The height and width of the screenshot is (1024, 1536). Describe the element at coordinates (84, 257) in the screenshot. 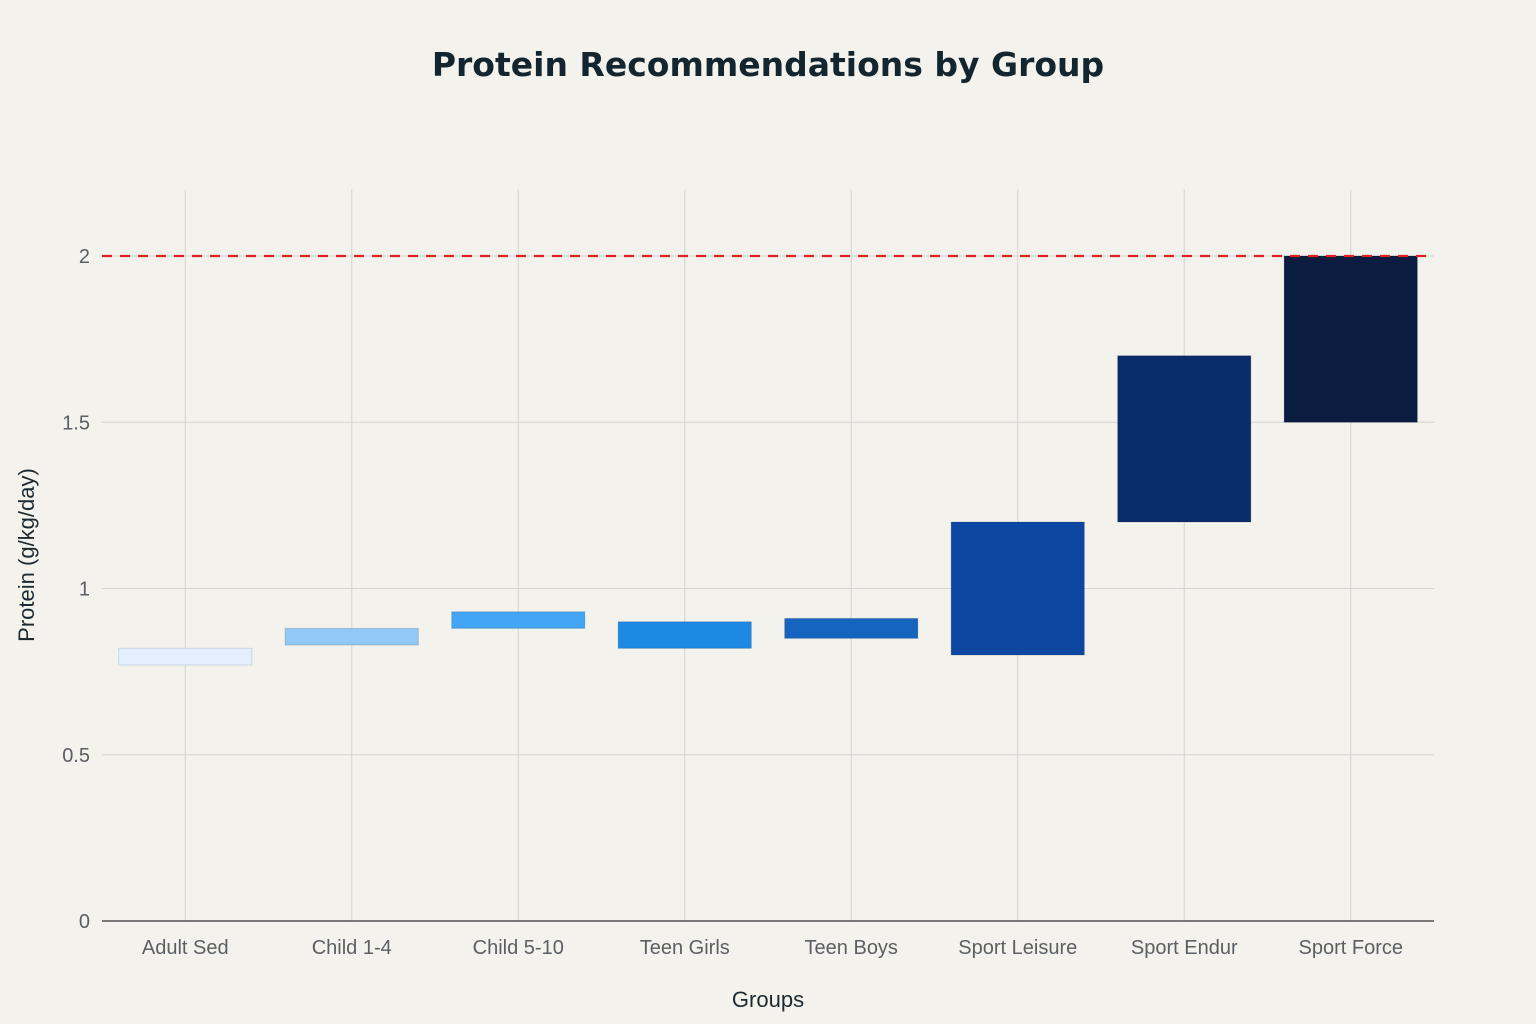

I see `y-tick-label: 2` at that location.